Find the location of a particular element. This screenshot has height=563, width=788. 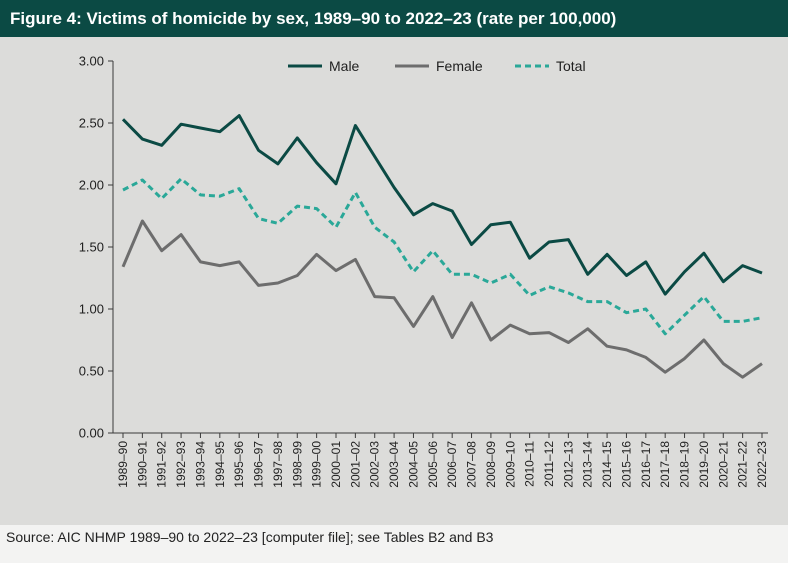

y-tick-label: 2.50 is located at coordinates (91, 123).